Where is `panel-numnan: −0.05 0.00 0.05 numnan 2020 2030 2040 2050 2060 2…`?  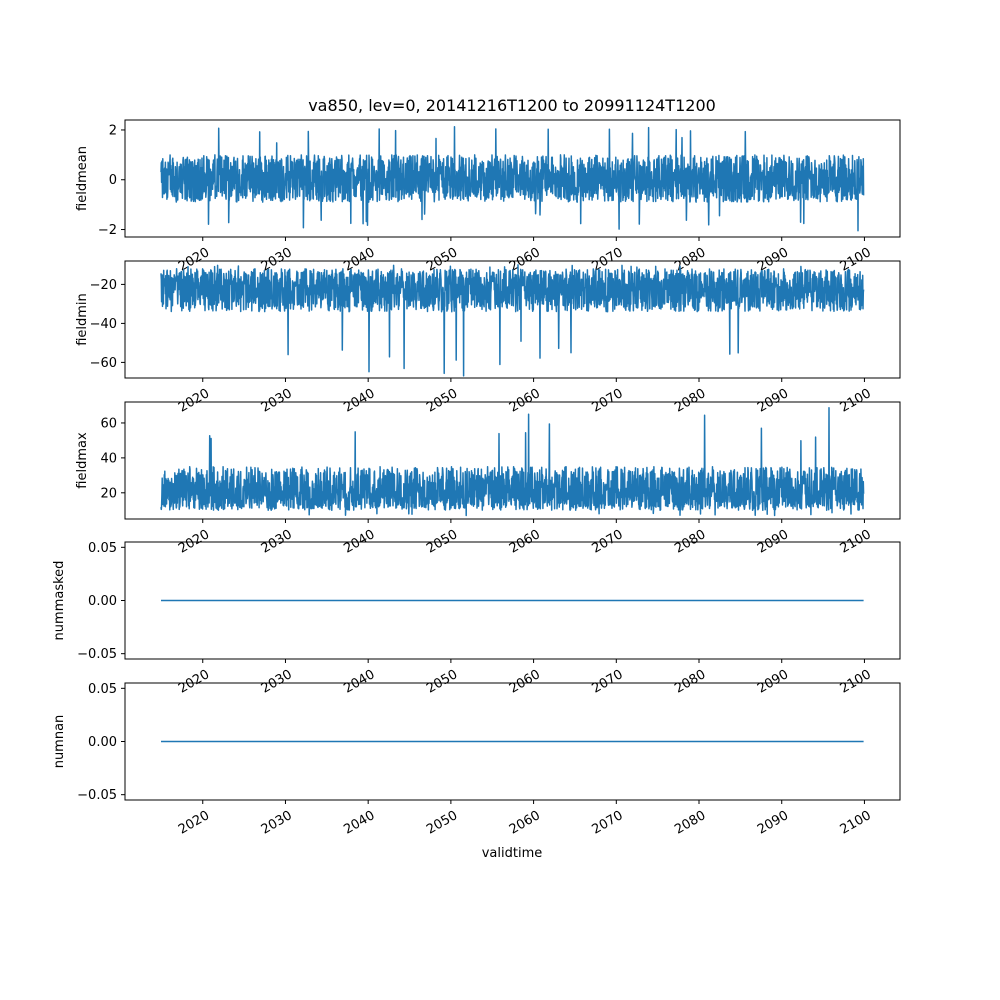
panel-numnan: −0.05 0.00 0.05 numnan 2020 2030 2040 2050 2060 2… is located at coordinates (476, 760).